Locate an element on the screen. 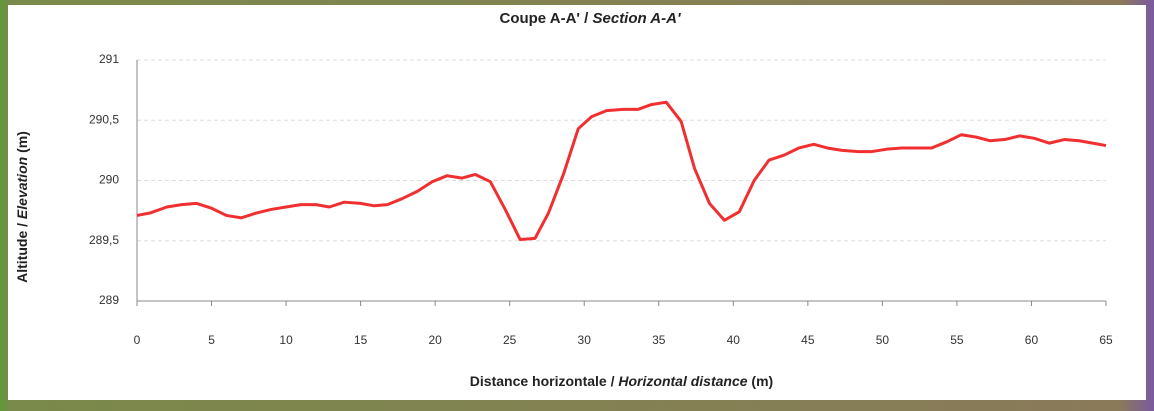  x-tick-label: 25 is located at coordinates (510, 340).